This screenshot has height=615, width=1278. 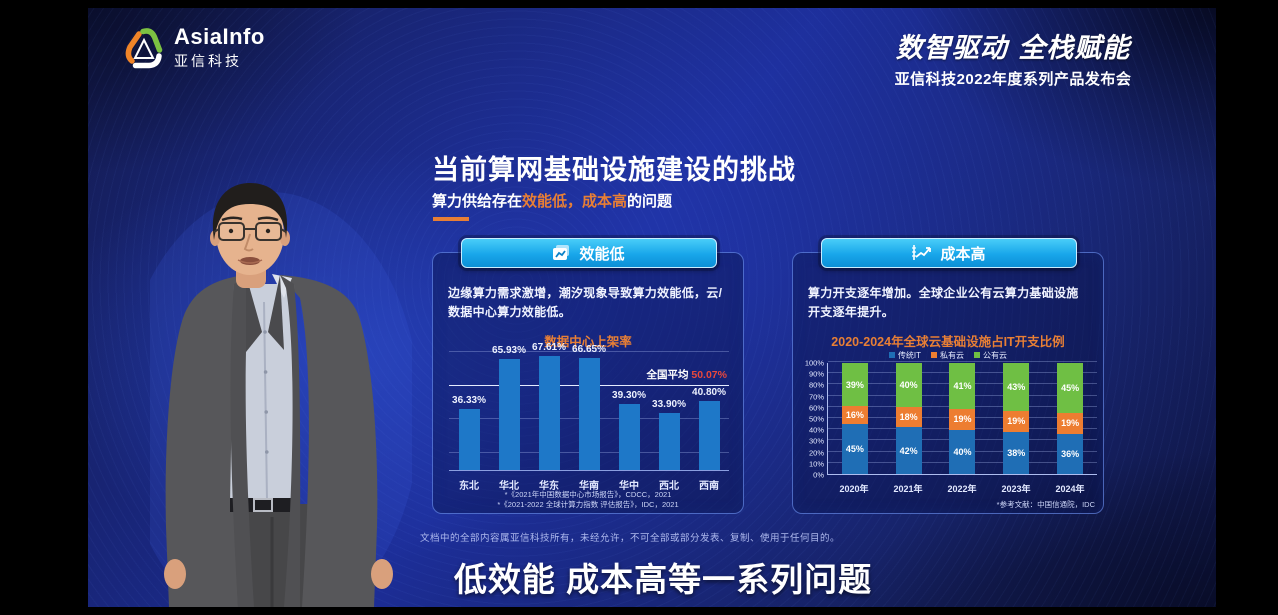 I want to click on cloud-spend-legend: 传统IT 私有云 公有云, so click(x=948, y=355).